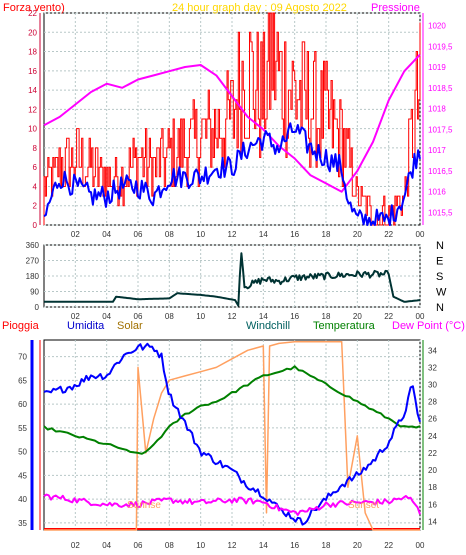 This screenshot has width=466, height=555. What do you see at coordinates (32, 71) in the screenshot?
I see `wind-tick-label: 16` at bounding box center [32, 71].